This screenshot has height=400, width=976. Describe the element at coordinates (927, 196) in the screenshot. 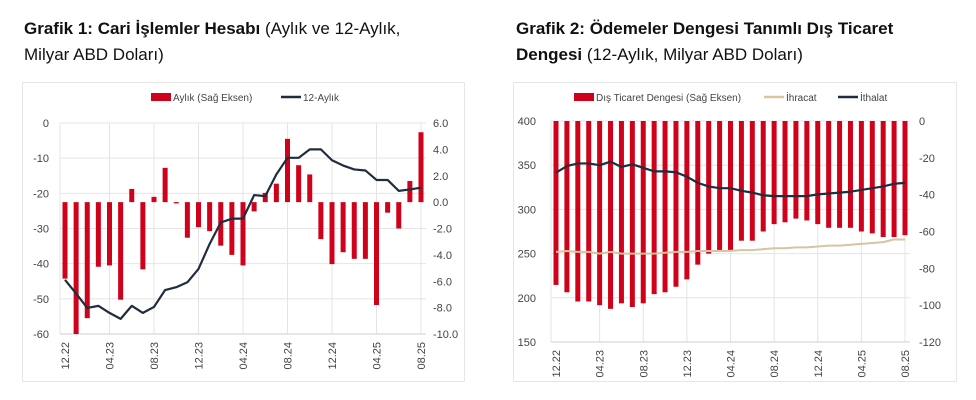

I see `right-axis-tick-label: -40` at that location.